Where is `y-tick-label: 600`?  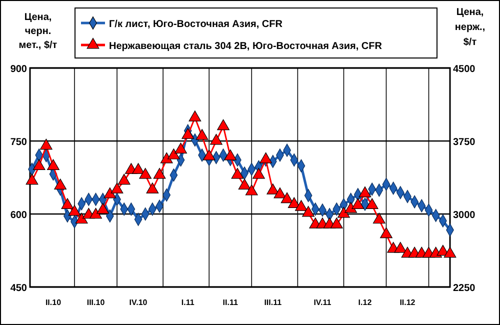 y-tick-label: 600 is located at coordinates (19, 215).